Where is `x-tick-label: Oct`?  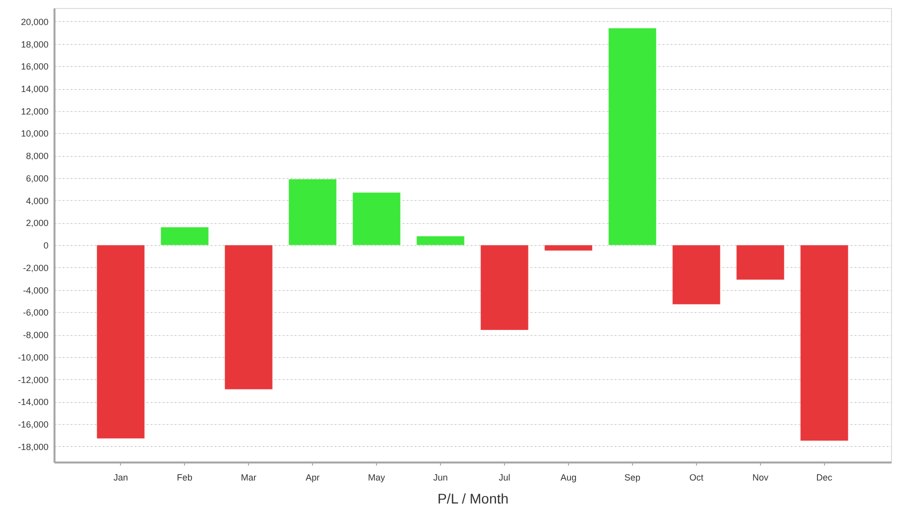
x-tick-label: Oct is located at coordinates (696, 477).